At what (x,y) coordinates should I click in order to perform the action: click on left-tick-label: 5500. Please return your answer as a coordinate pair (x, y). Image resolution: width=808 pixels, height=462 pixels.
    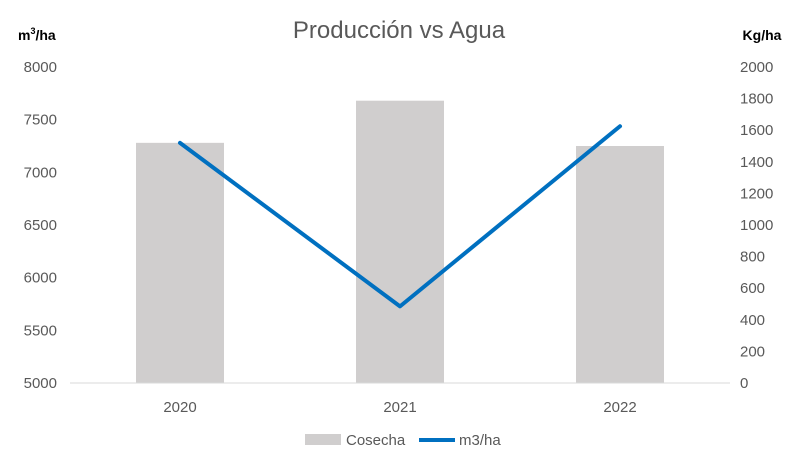
    Looking at the image, I should click on (40, 330).